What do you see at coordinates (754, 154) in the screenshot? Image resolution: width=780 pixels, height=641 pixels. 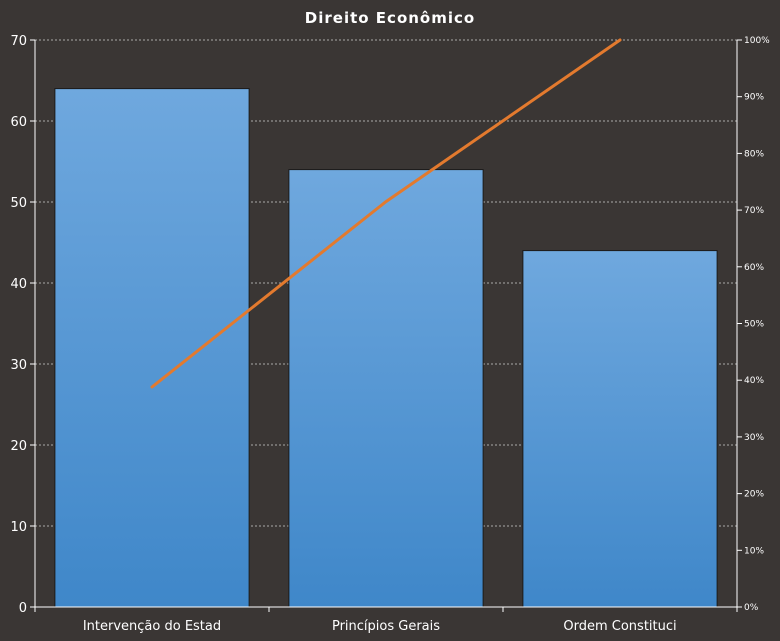 I see `y2-tick-label: 80%` at bounding box center [754, 154].